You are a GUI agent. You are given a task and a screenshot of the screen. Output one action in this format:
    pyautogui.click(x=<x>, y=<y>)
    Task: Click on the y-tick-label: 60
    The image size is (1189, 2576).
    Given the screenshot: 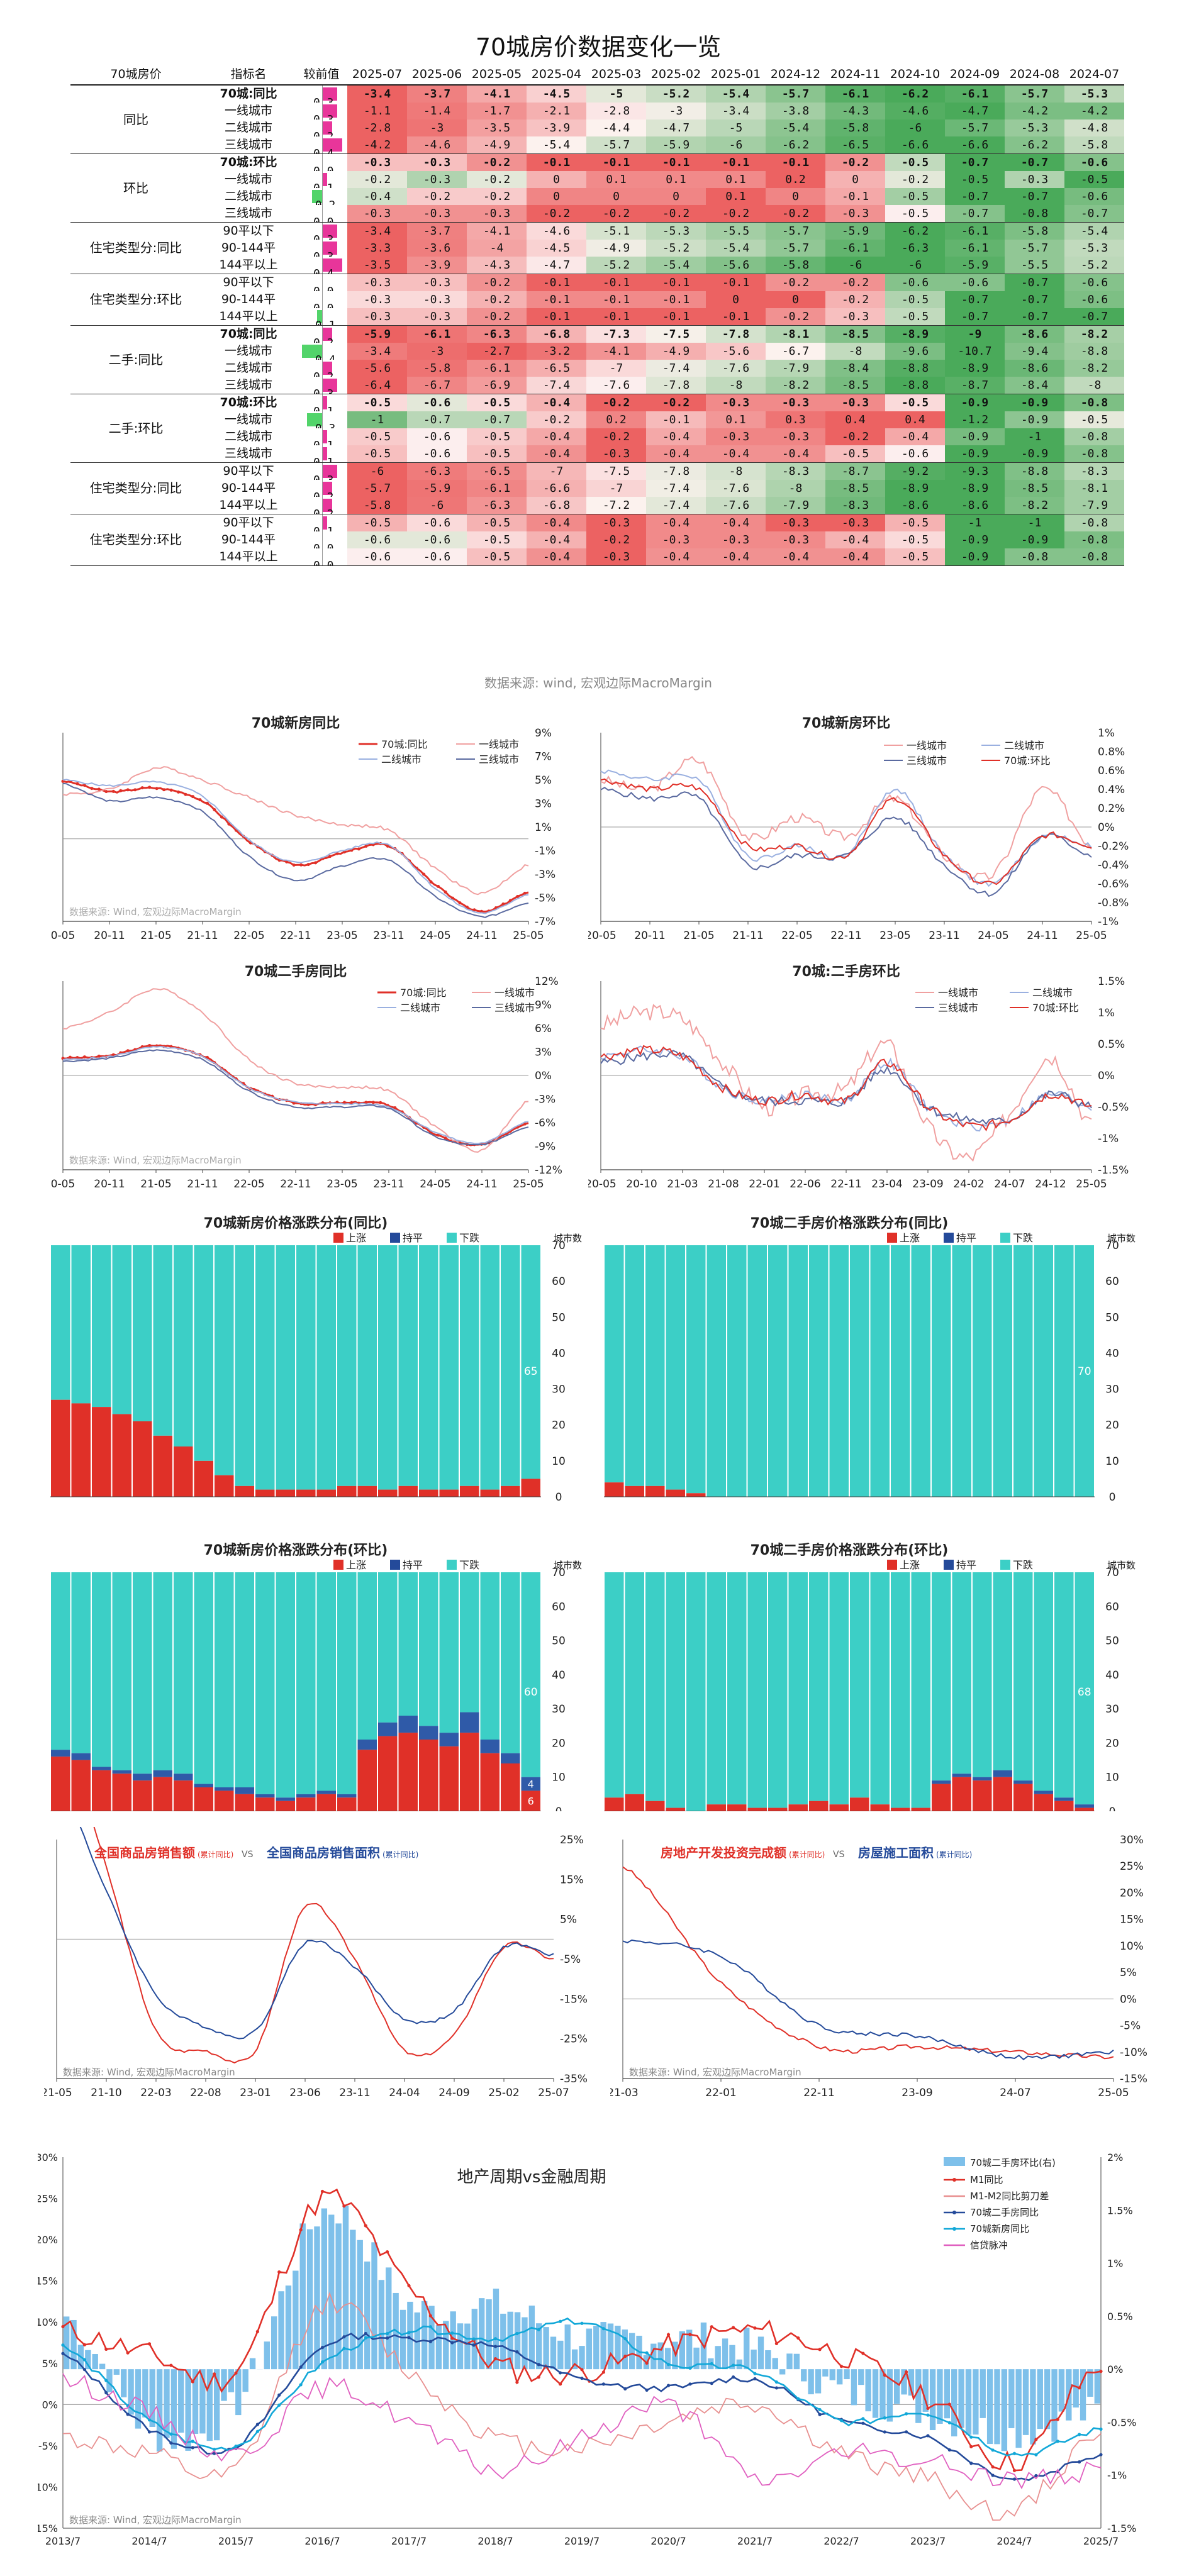 What is the action you would take?
    pyautogui.click(x=559, y=1281)
    